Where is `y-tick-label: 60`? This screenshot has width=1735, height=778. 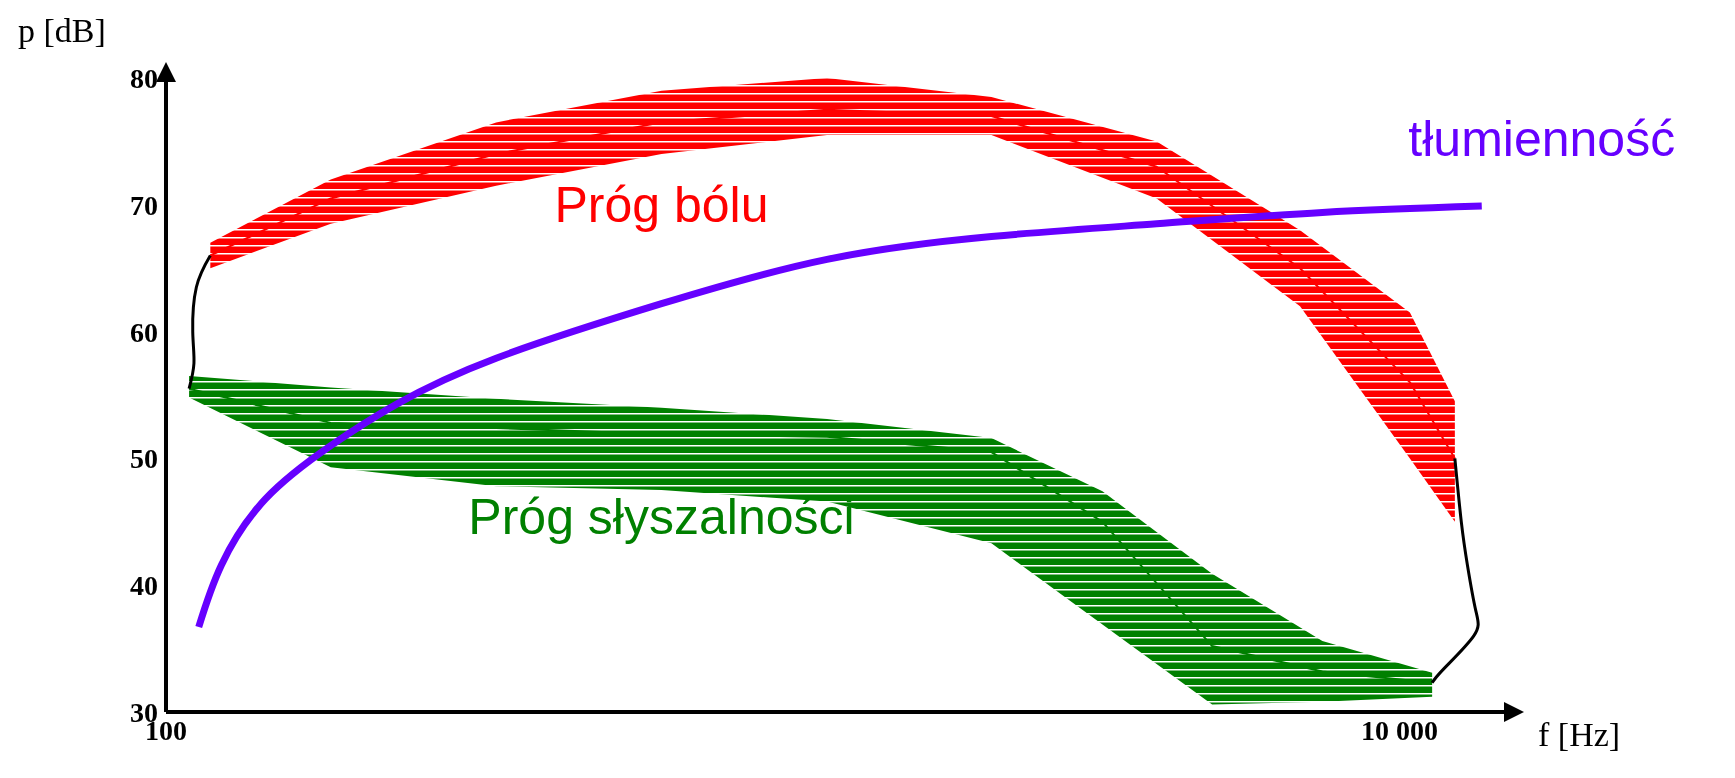
y-tick-label: 60 is located at coordinates (144, 332).